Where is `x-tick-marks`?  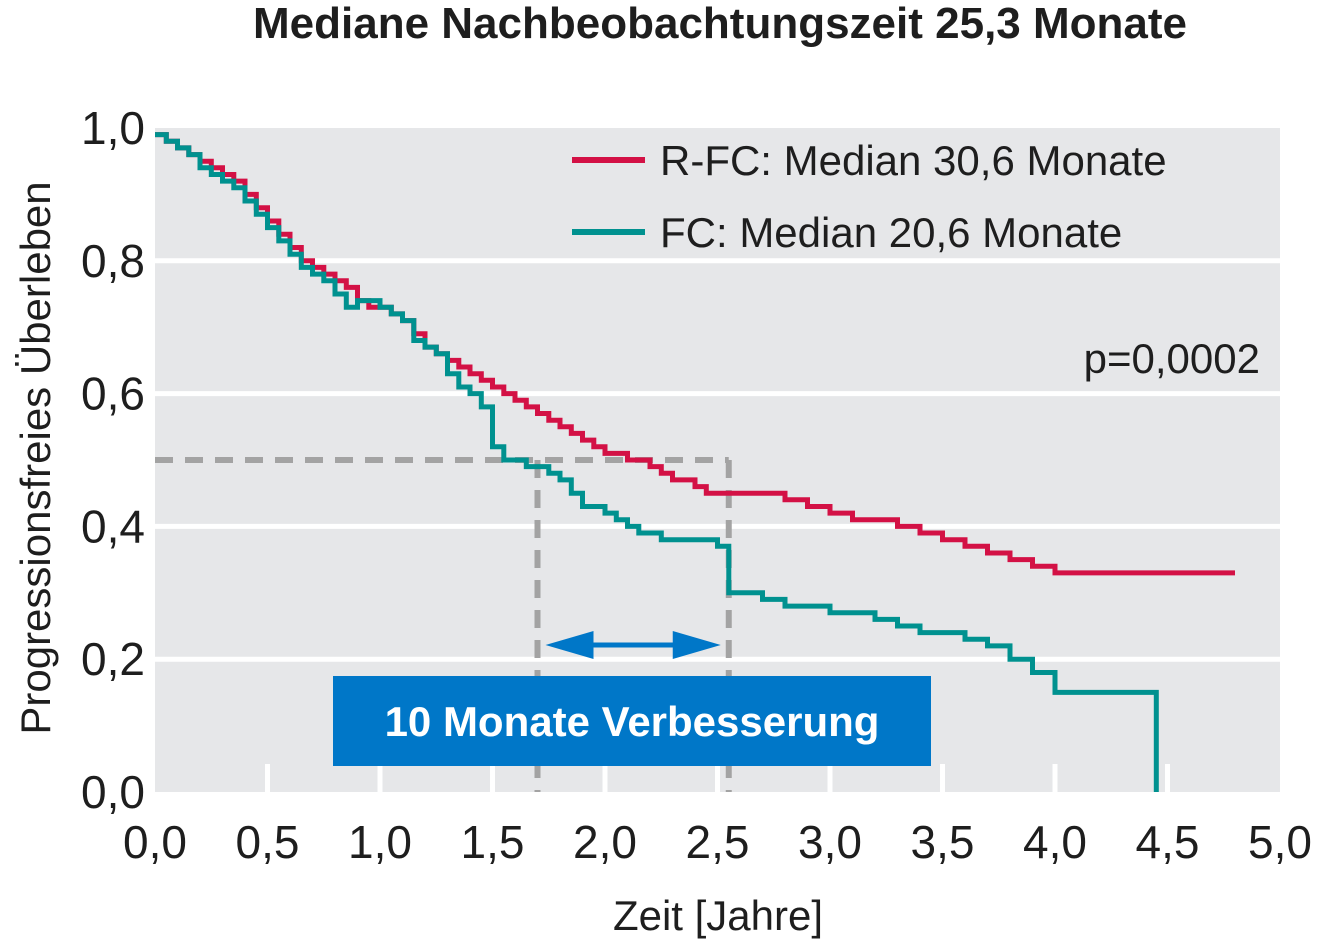
x-tick-marks is located at coordinates (717, 778).